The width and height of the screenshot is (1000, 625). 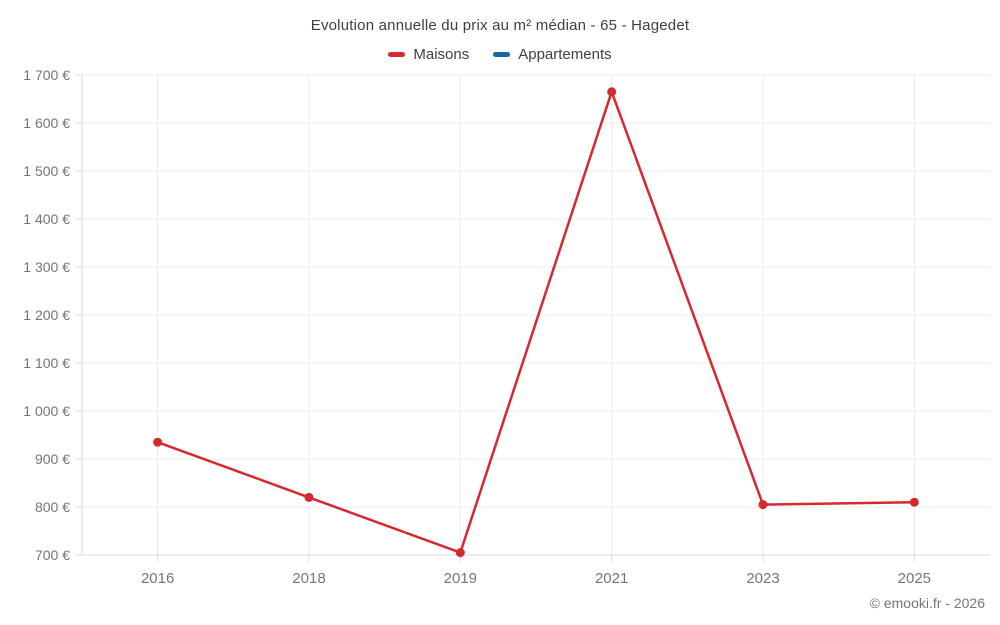 I want to click on legend-item-maisons: Maisons, so click(x=428, y=54).